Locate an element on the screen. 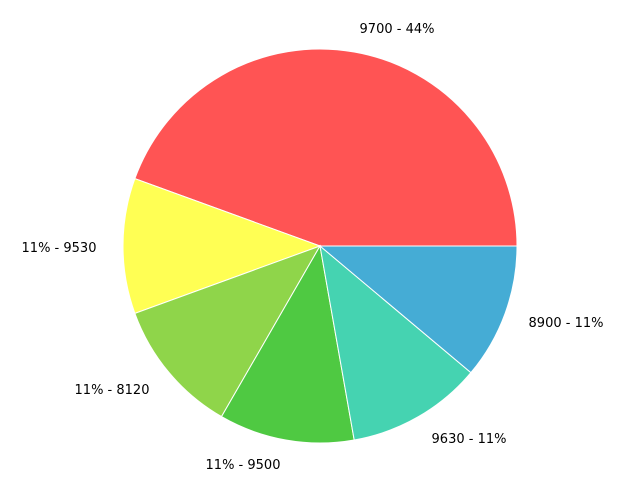 This screenshot has height=484, width=640. pie-slice-label-5: 9630 - 11% is located at coordinates (469, 439).